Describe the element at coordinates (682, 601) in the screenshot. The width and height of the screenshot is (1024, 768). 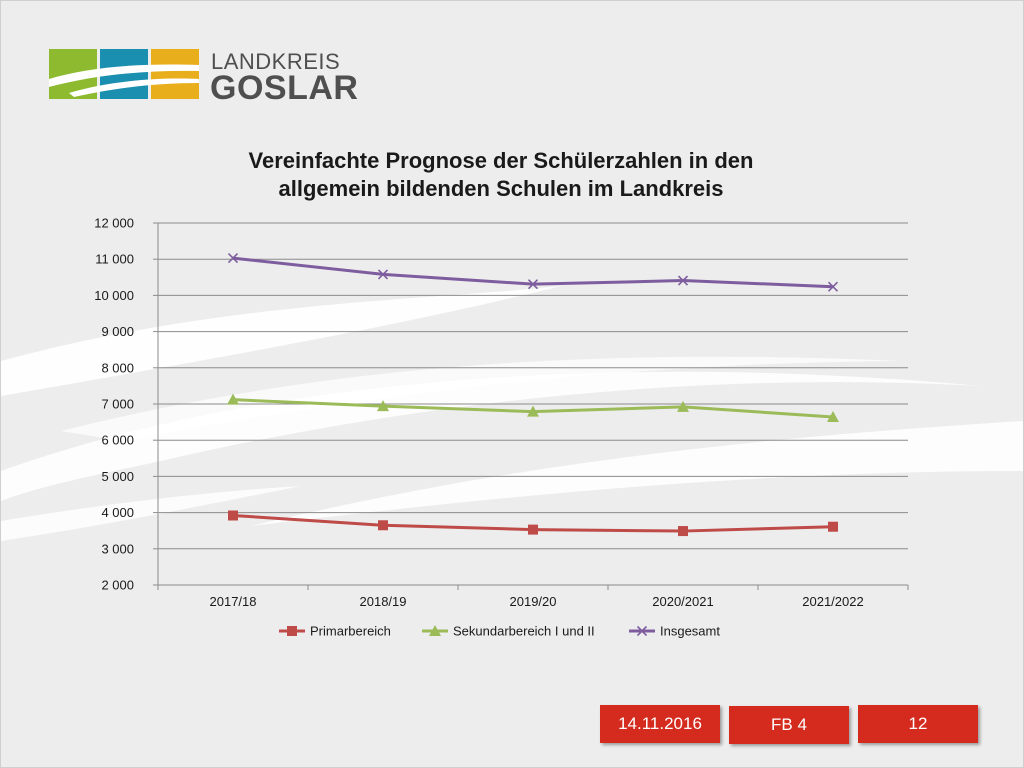
I see `x-tick-label: 2020/2021` at that location.